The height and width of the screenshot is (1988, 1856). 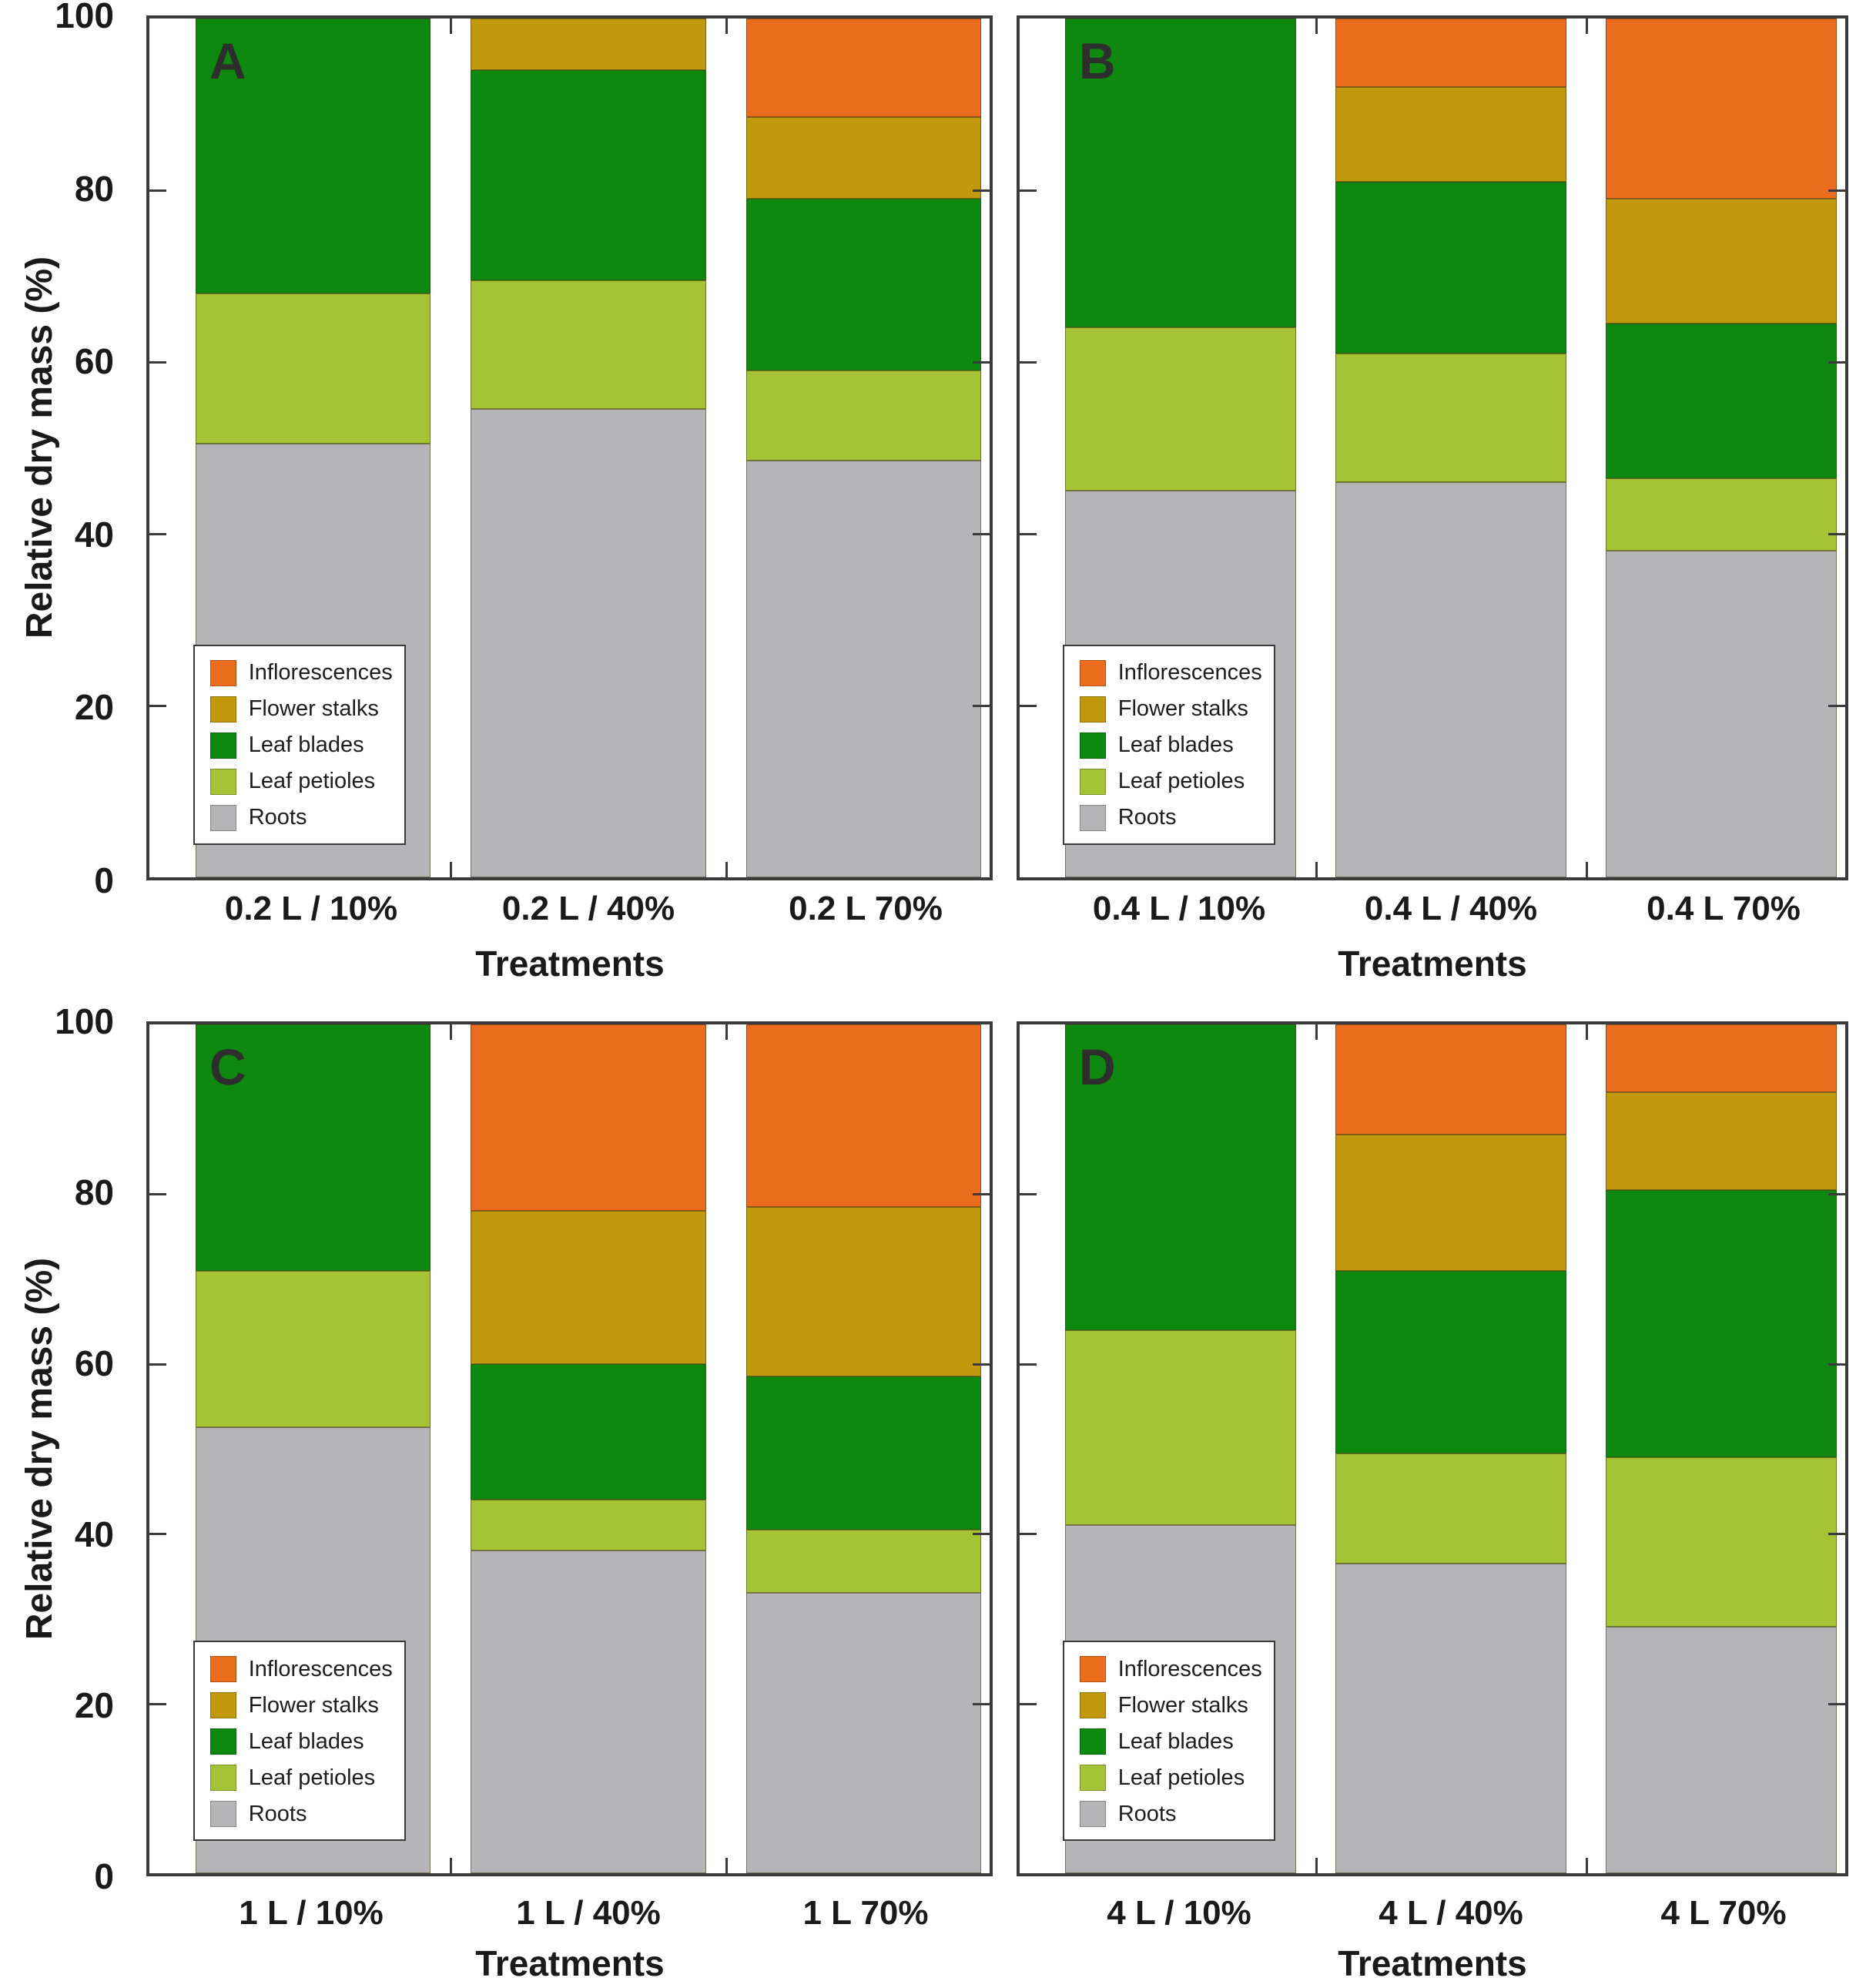 I want to click on flower-stalks-swatch-icon, so click(x=1092, y=709).